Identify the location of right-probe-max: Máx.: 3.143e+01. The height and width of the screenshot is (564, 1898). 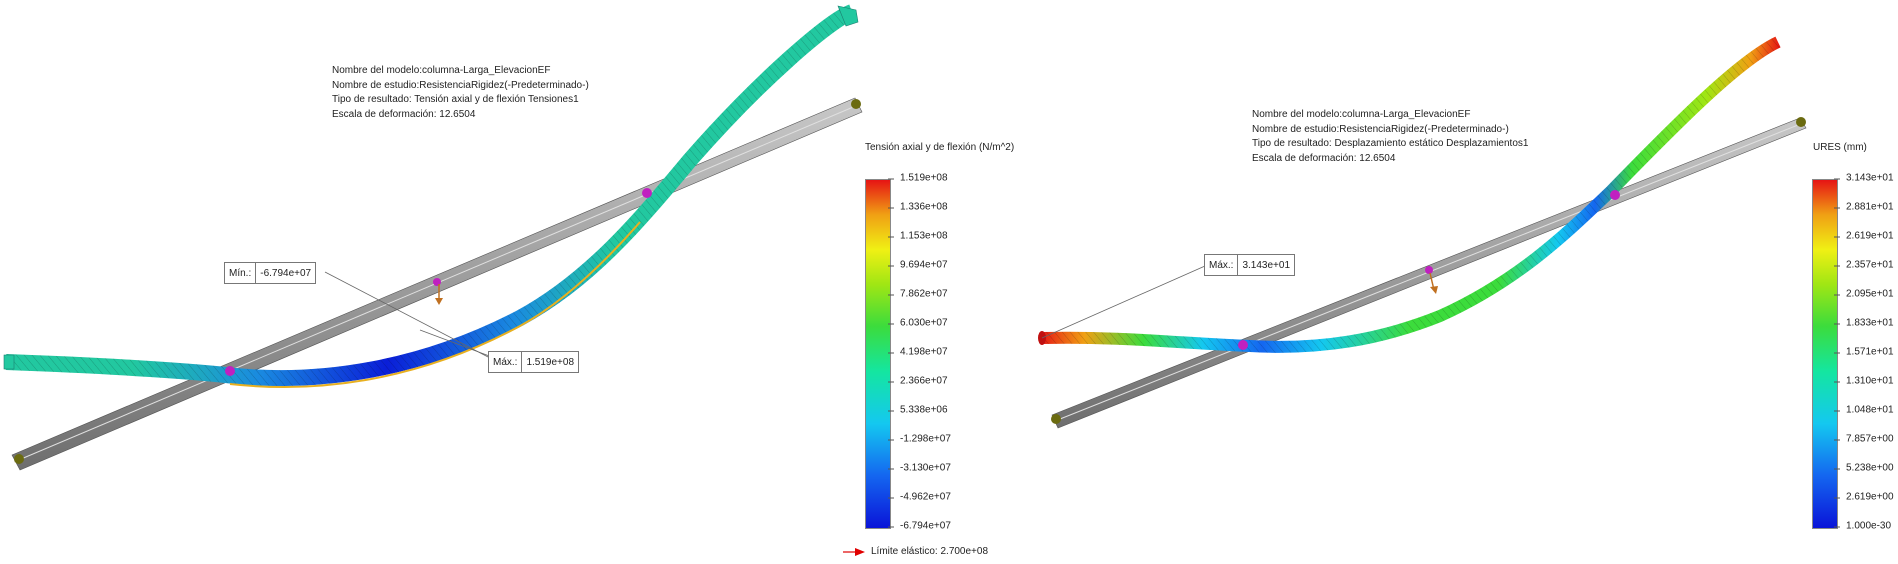
(1250, 265).